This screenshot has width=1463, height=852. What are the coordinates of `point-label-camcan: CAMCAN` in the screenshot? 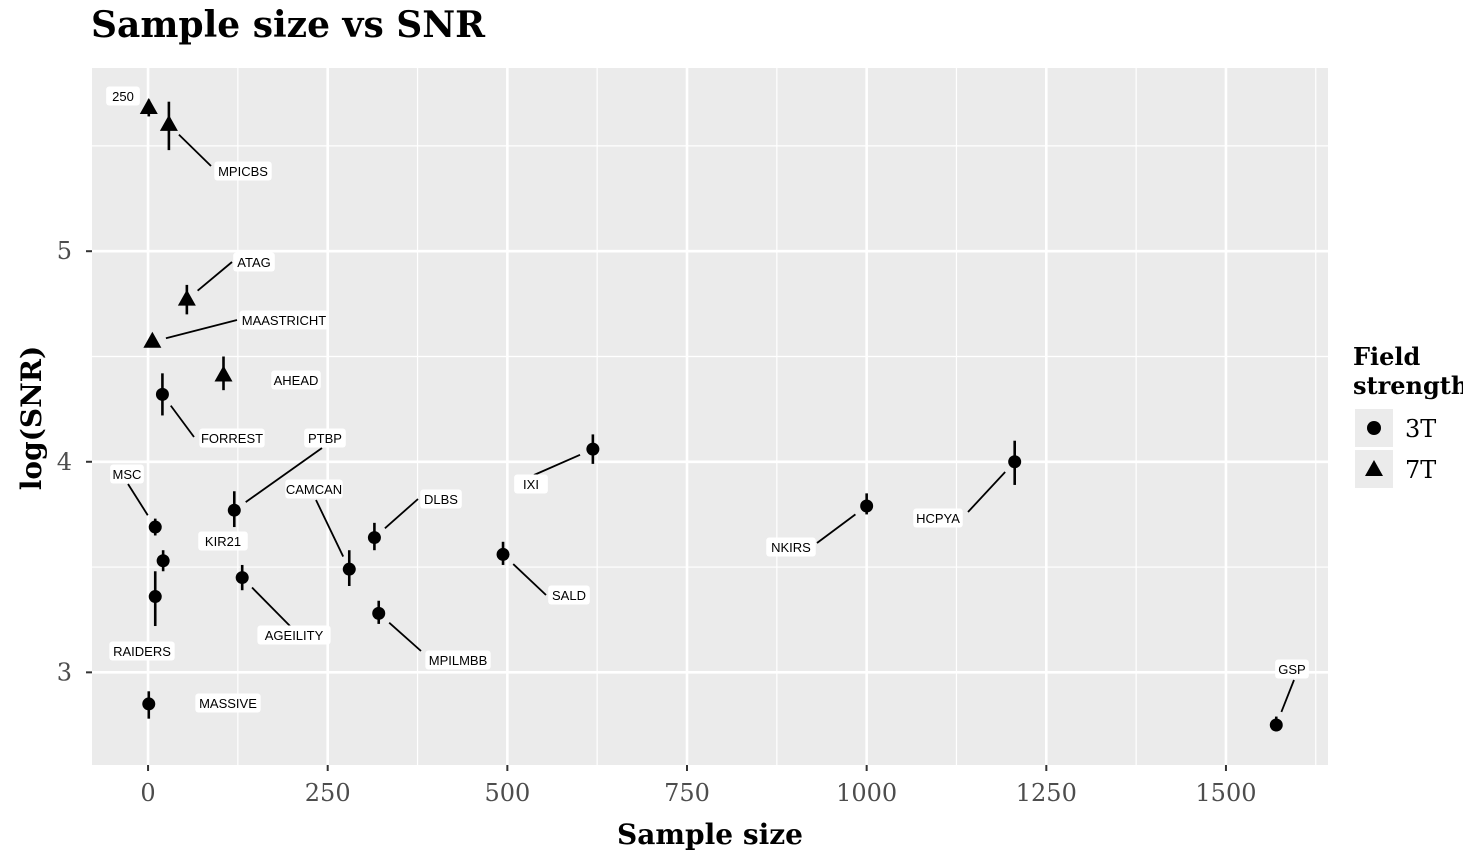 It's located at (314, 489).